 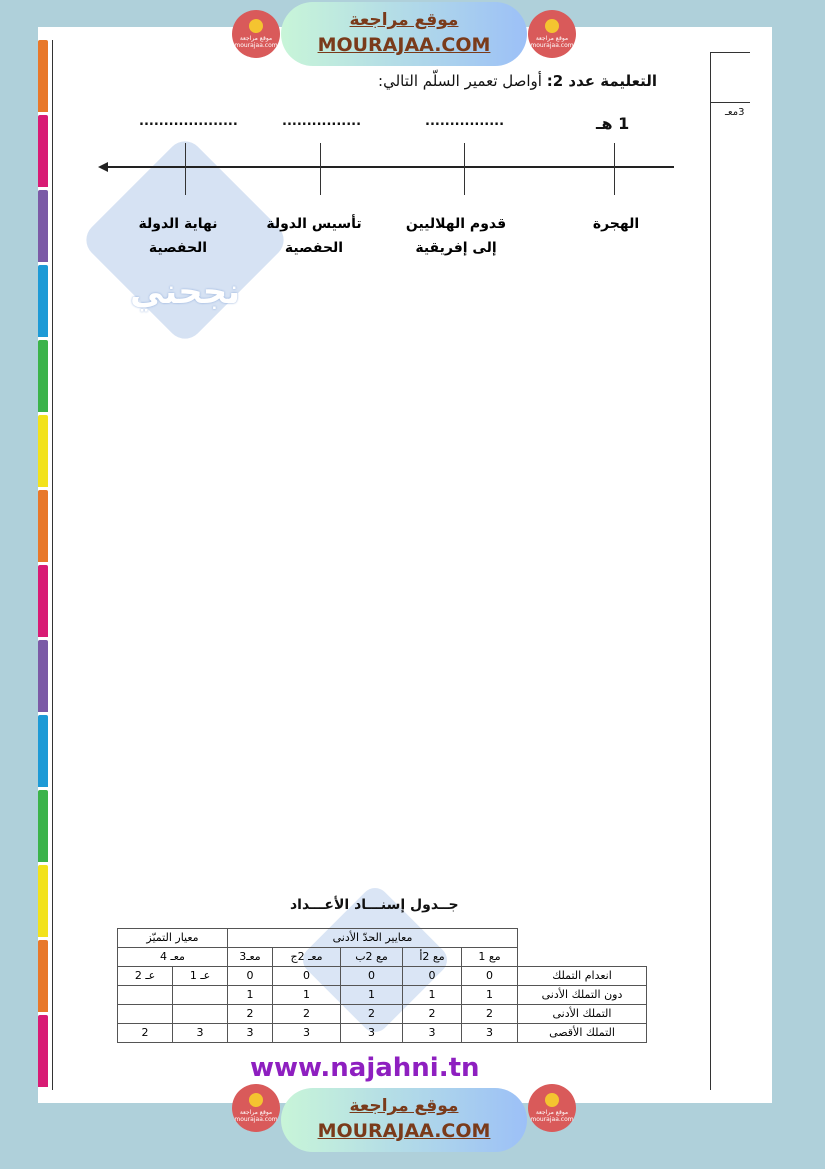 What do you see at coordinates (382, 976) in the screenshot?
I see `table-row: عـ 2 عـ 1 0 0 0 0 0 انعدام التملك` at bounding box center [382, 976].